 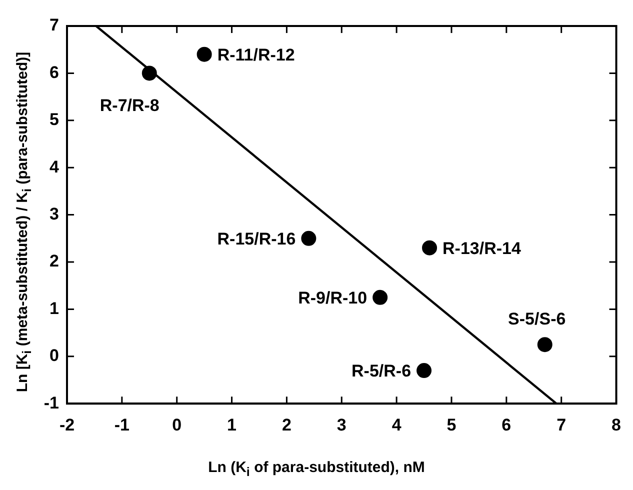 I want to click on y-tick-label: 4, so click(x=55, y=166).